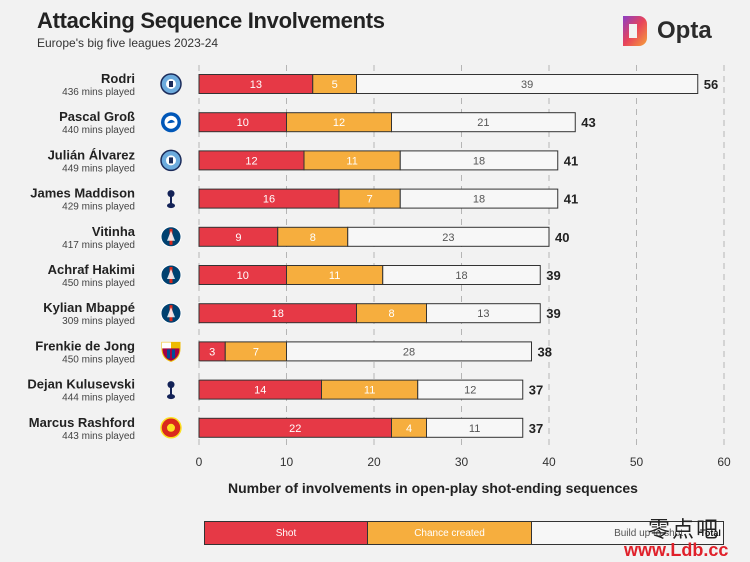 This screenshot has height=562, width=750. Describe the element at coordinates (98, 436) in the screenshot. I see `minutes-played: 443 mins played` at that location.